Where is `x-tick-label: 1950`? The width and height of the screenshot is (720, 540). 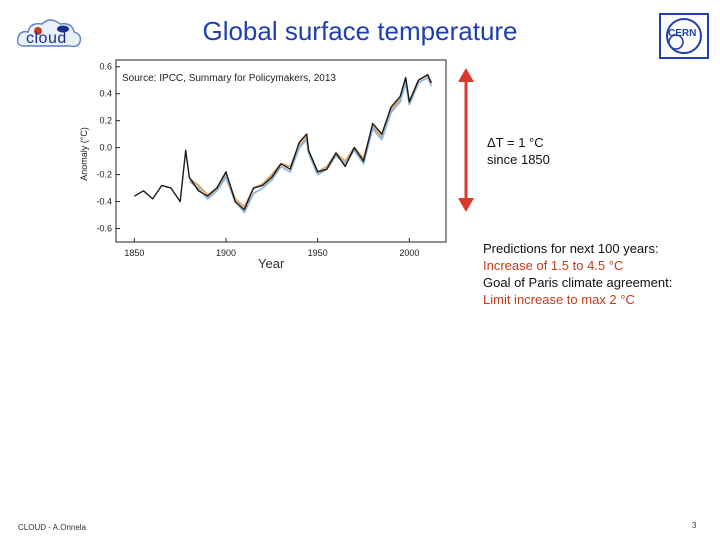
x-tick-label: 1950 is located at coordinates (318, 253).